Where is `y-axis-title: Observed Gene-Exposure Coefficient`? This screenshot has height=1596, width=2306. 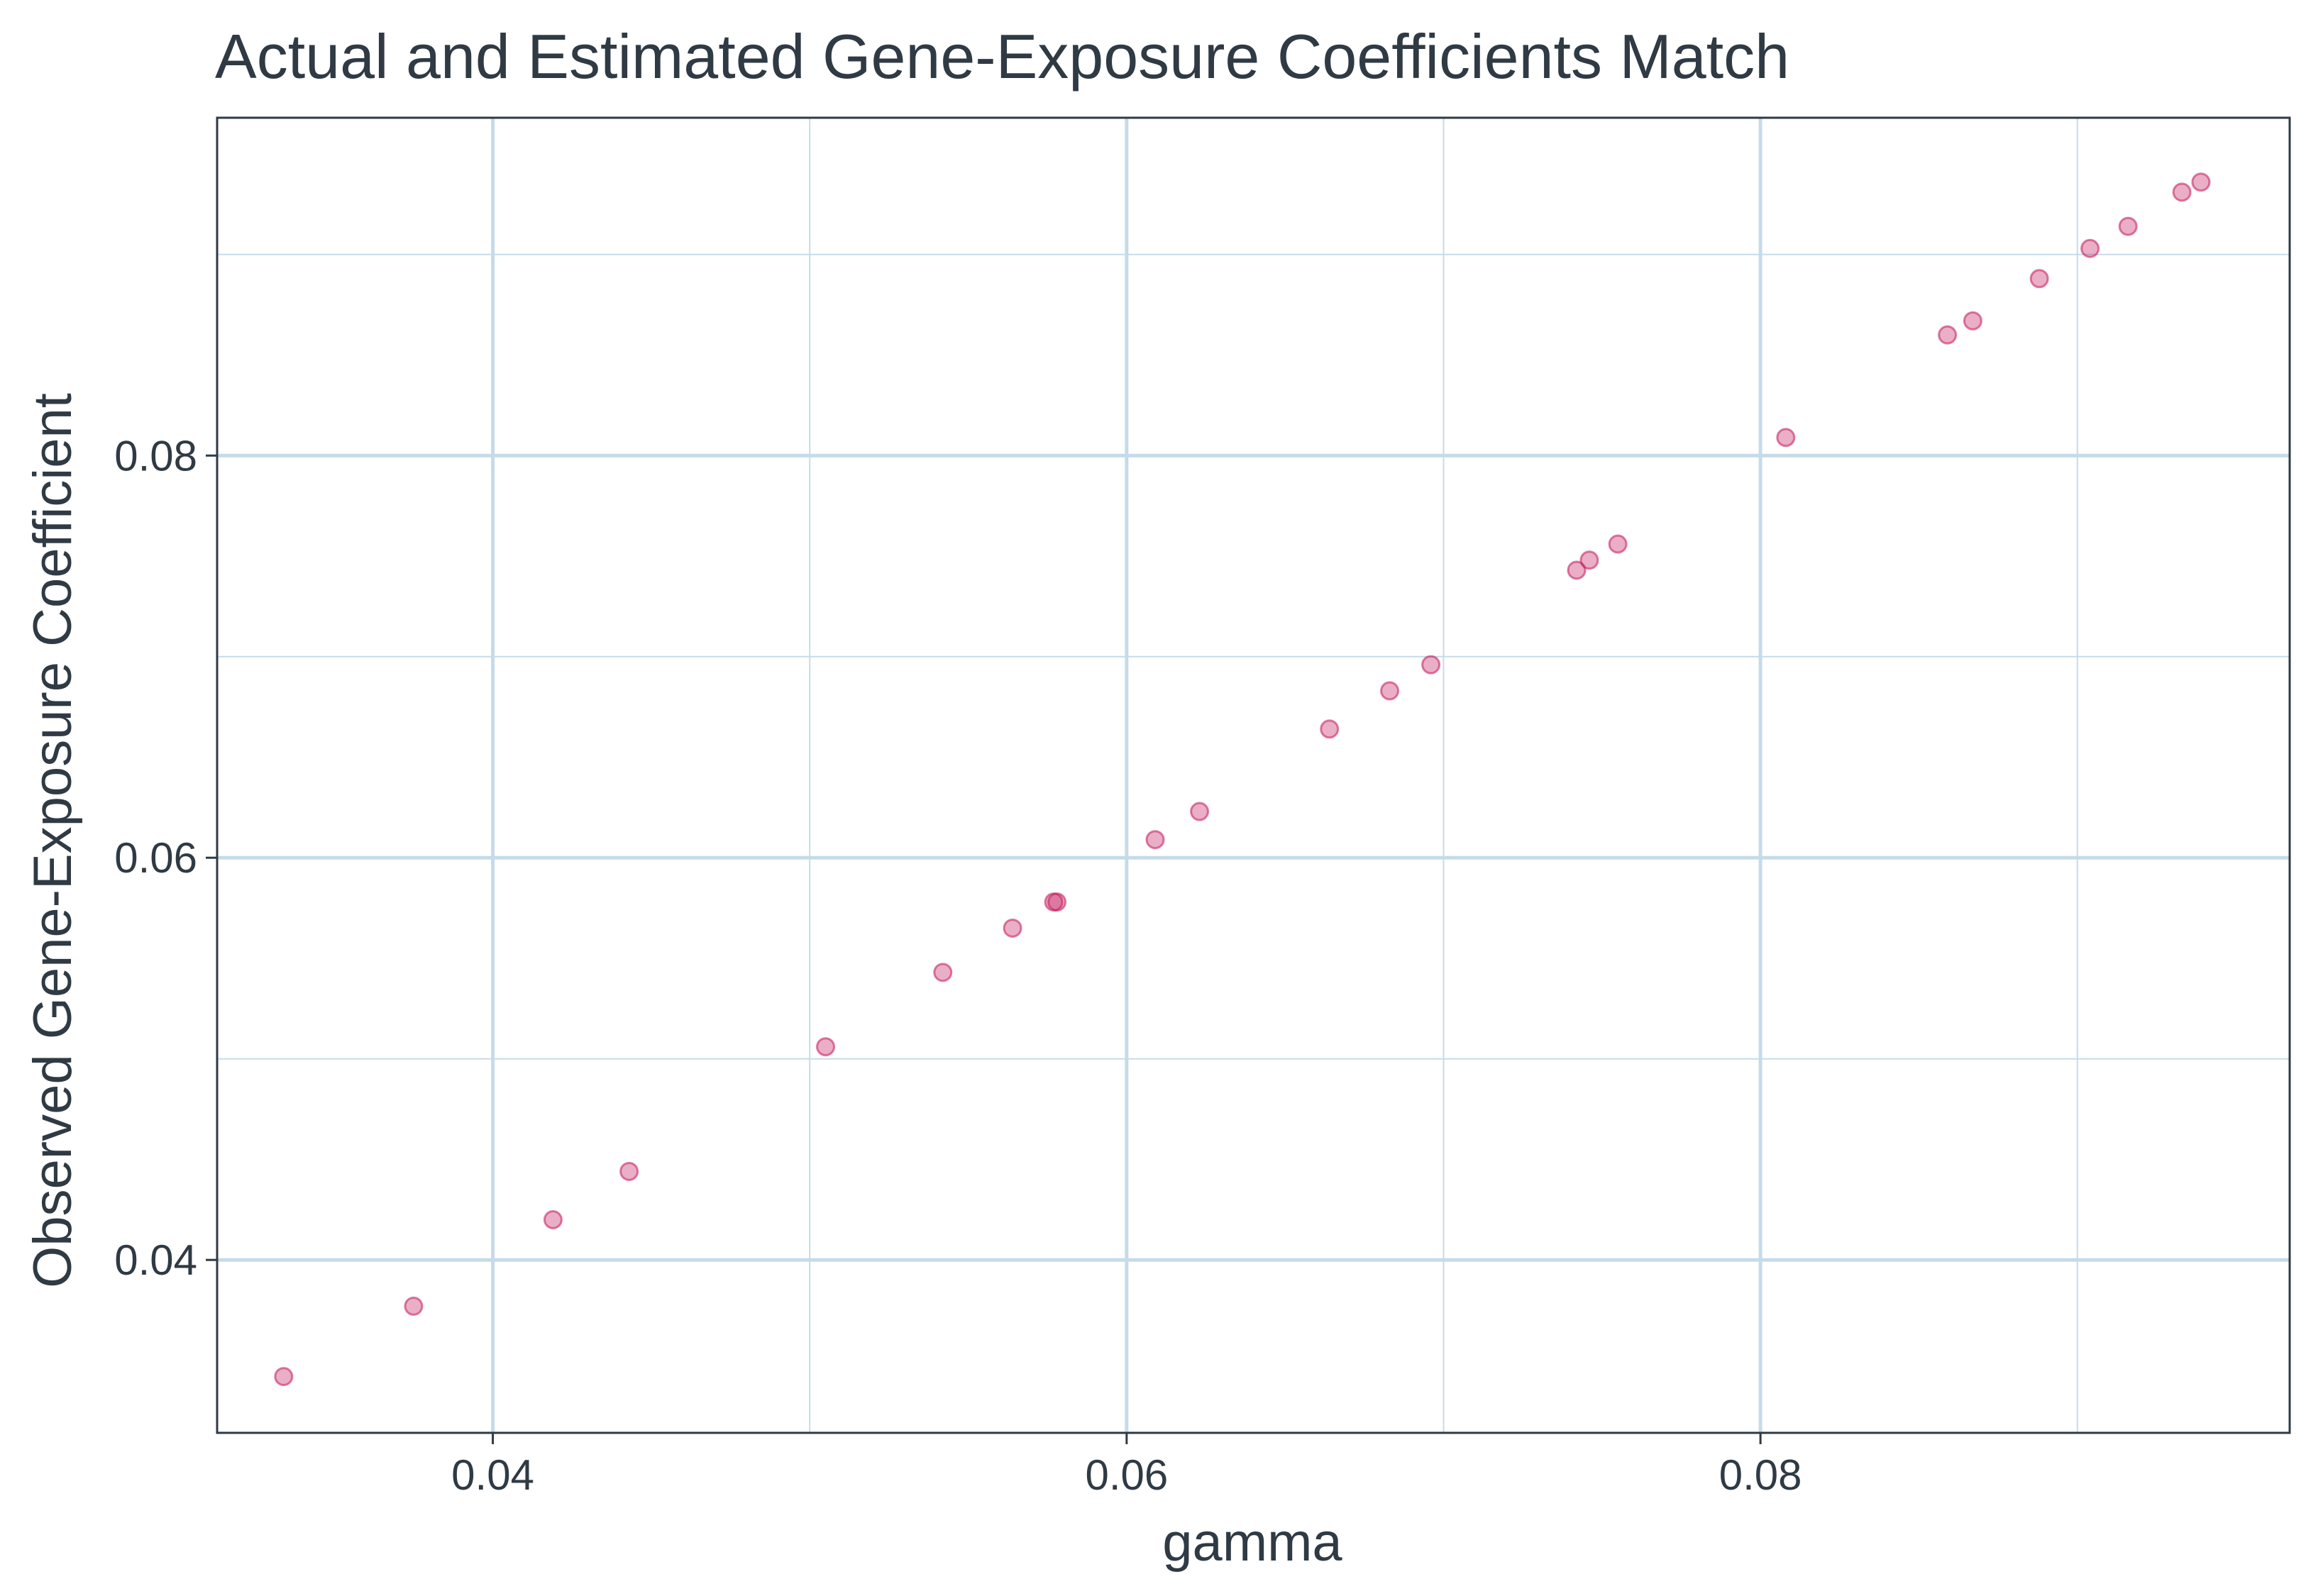
y-axis-title: Observed Gene-Exposure Coefficient is located at coordinates (53, 841).